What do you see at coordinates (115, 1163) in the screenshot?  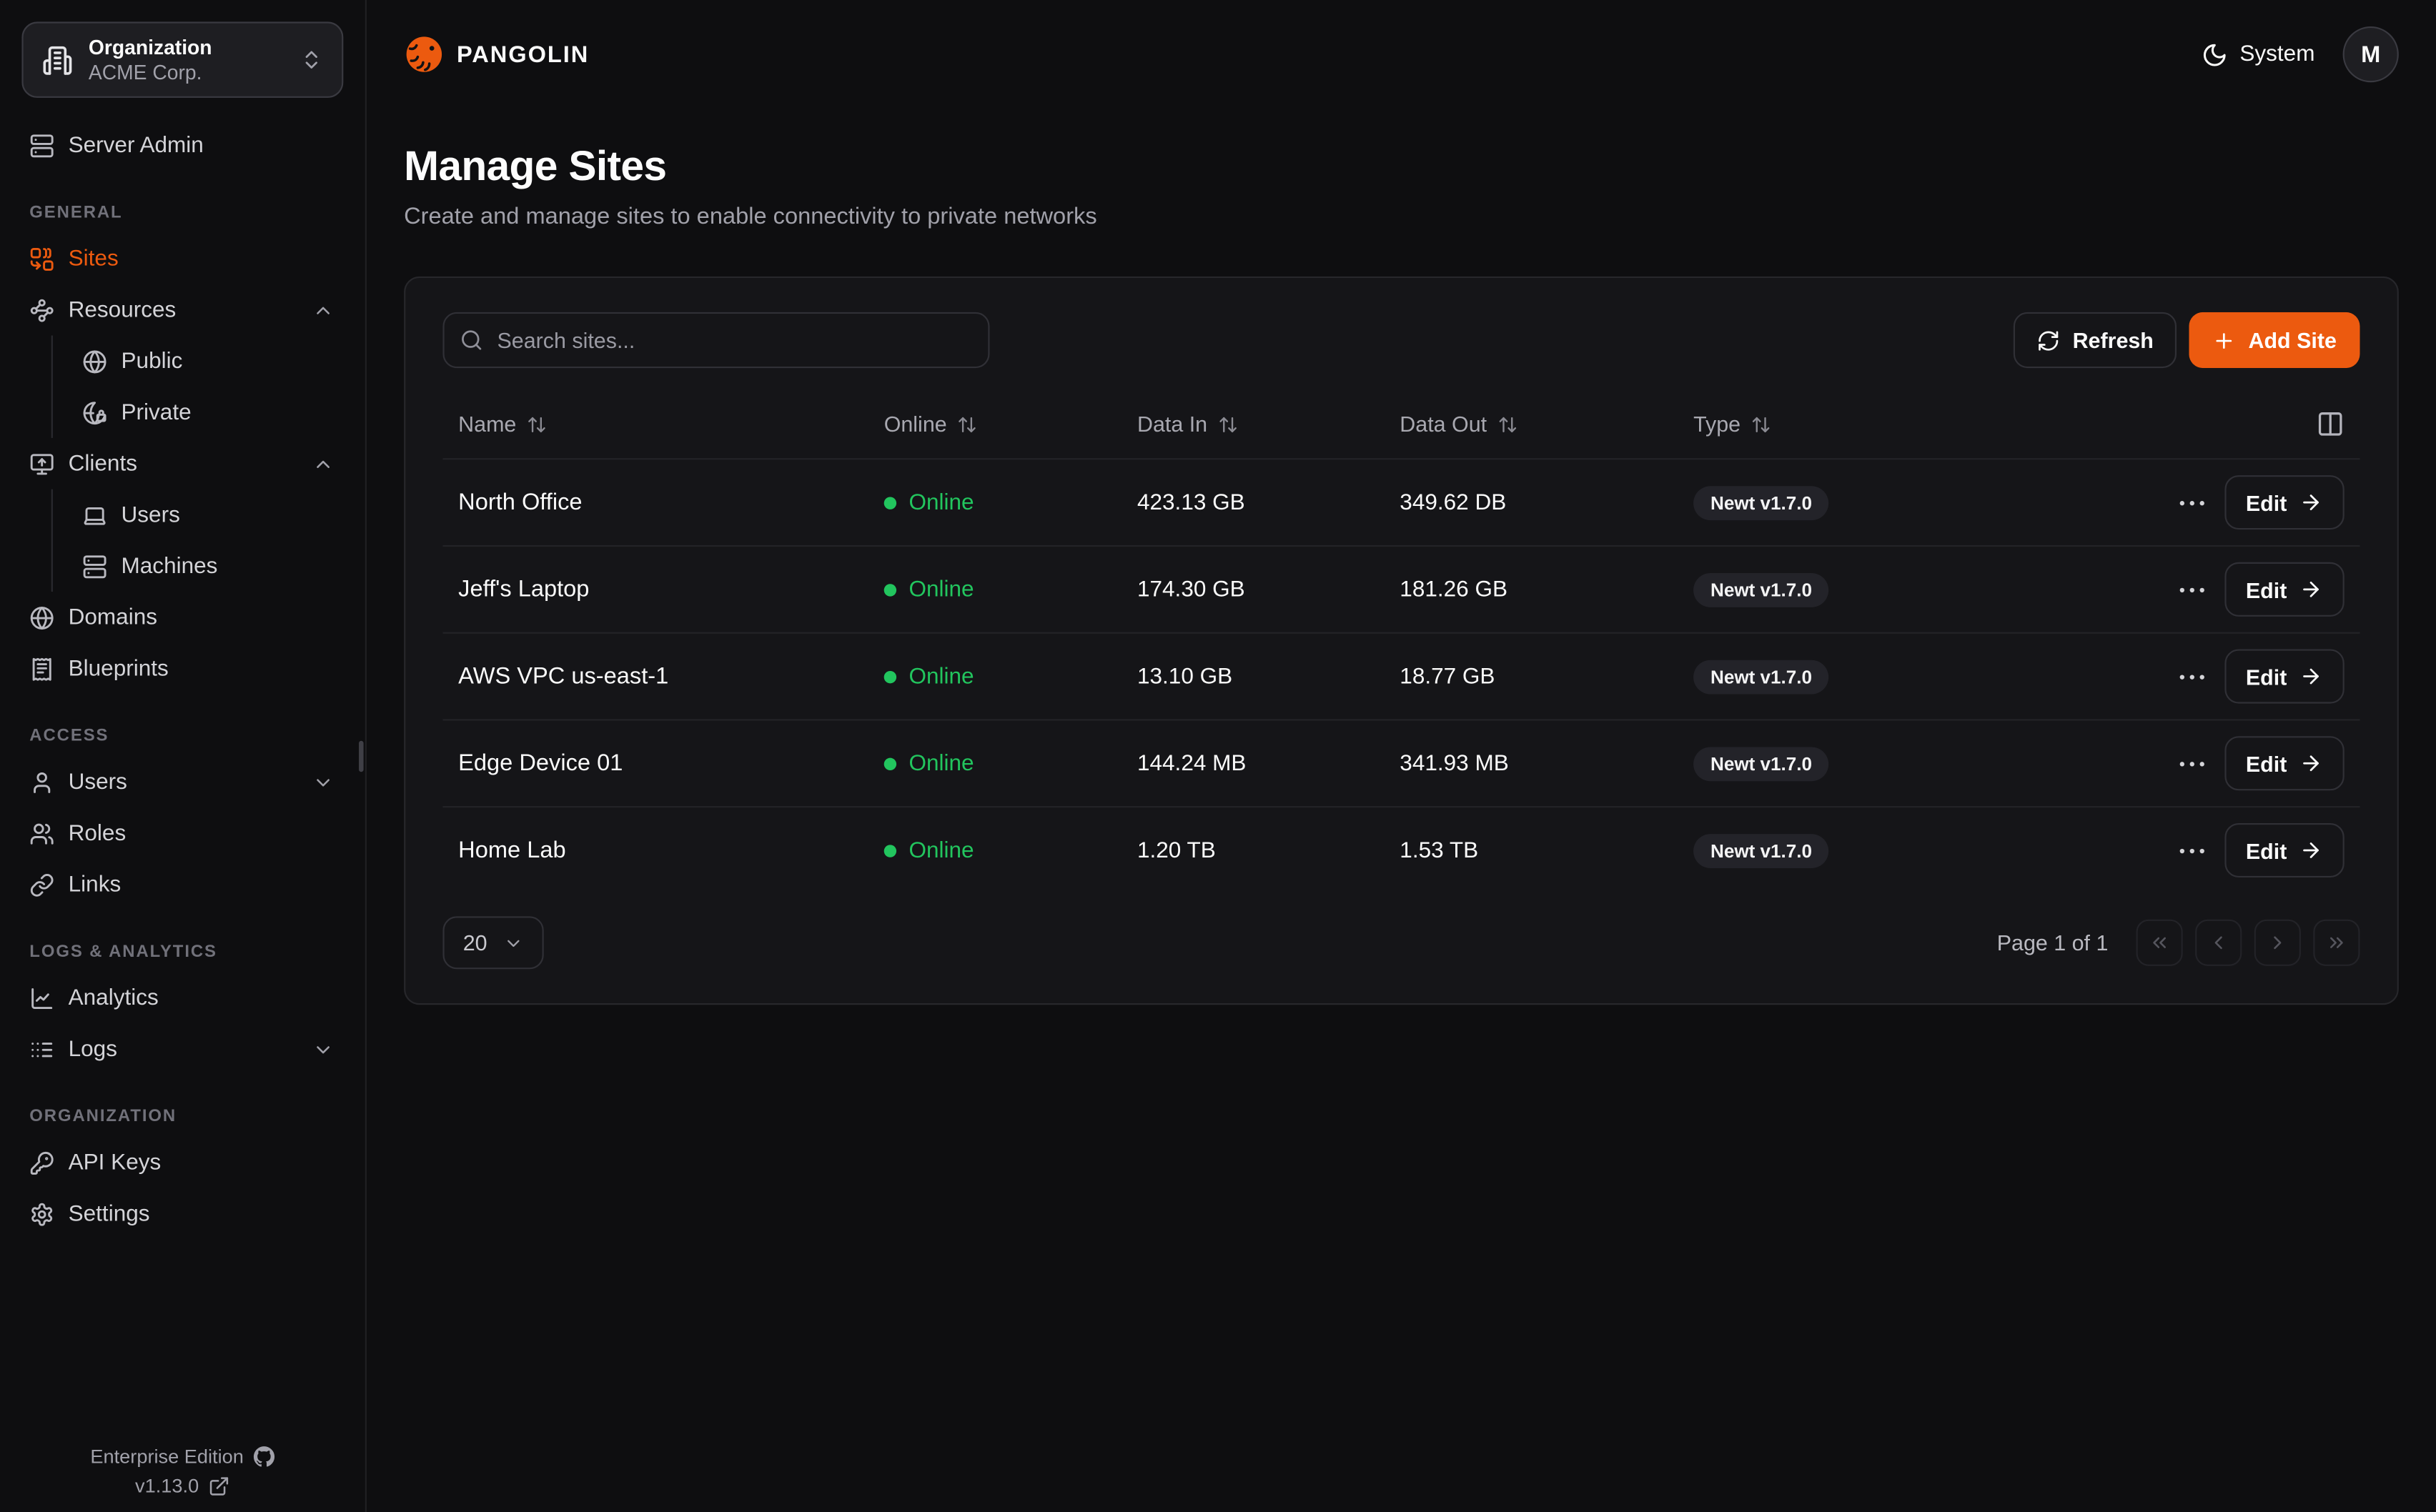 I see `sidebar-item-label: API Keys` at bounding box center [115, 1163].